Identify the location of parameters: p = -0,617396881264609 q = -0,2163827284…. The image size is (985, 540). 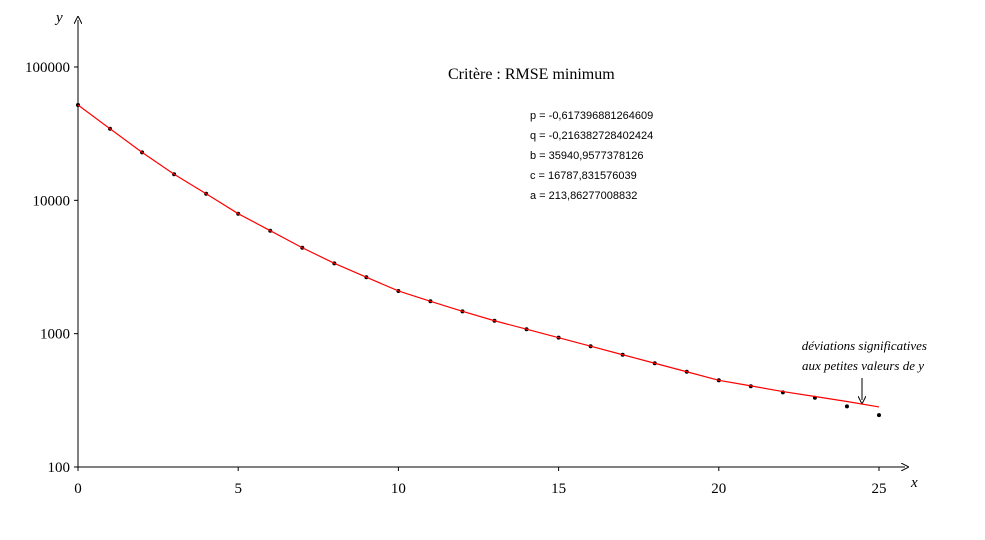
(591, 156).